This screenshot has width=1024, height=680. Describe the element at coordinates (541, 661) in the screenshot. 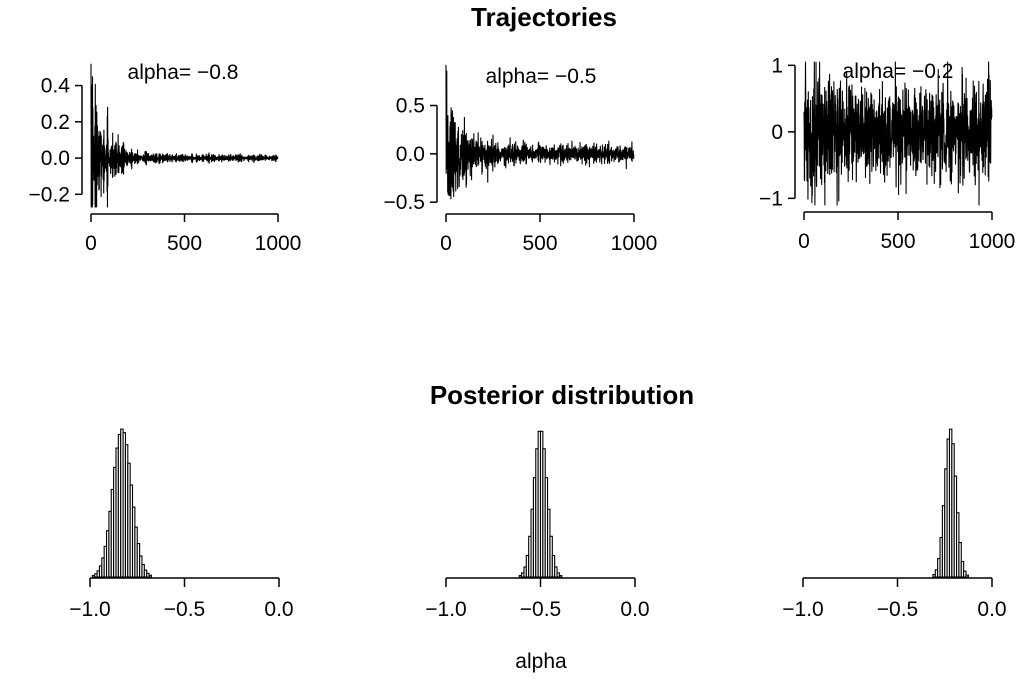

I see `posterior-xlabel: alpha` at that location.